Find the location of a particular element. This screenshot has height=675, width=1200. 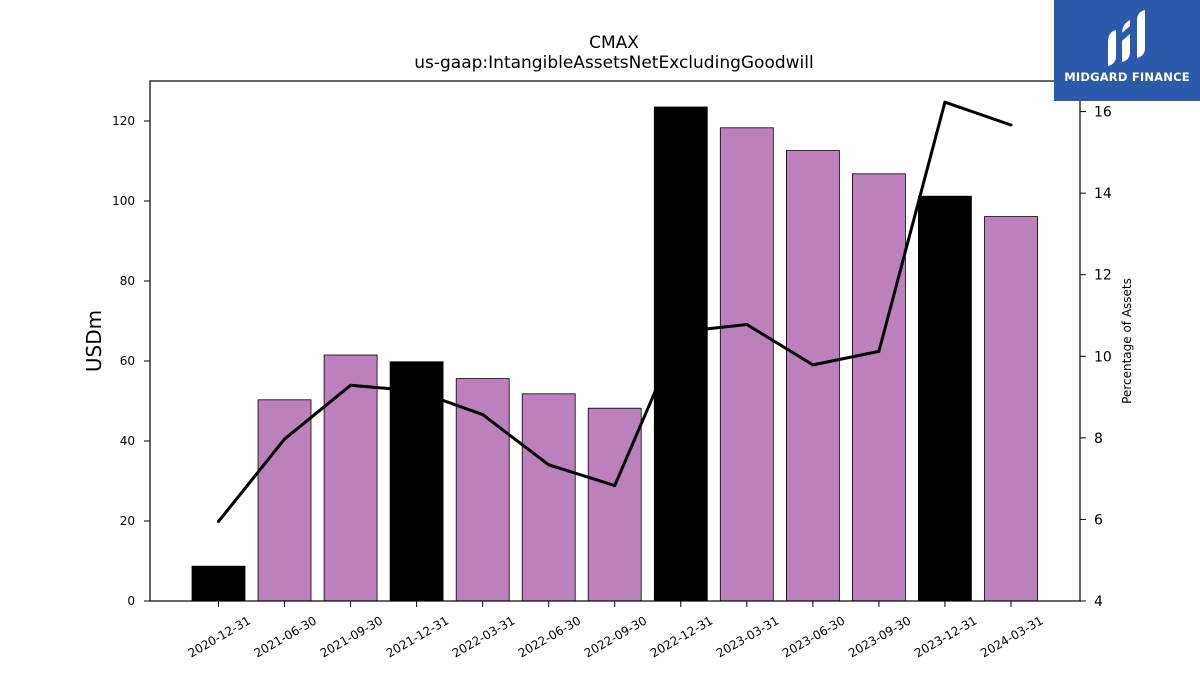

x-tick-label-2023-09-30: 2023-09-30 is located at coordinates (879, 636).